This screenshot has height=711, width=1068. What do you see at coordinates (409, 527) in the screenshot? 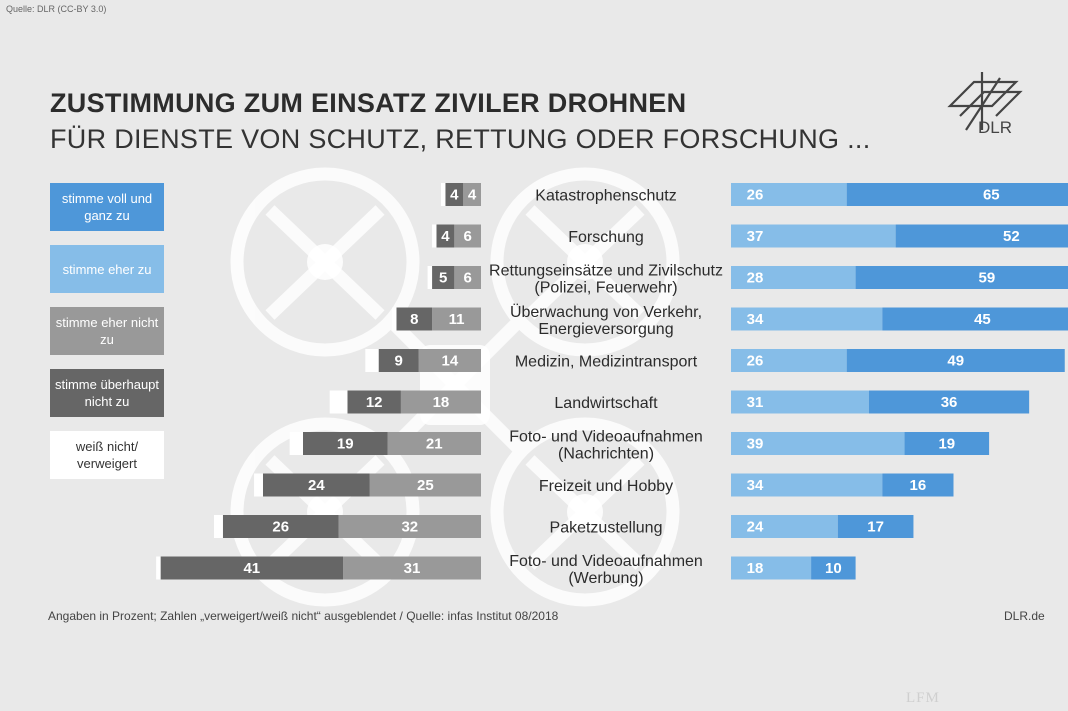
I see `value-label-eher-nicht: 32` at bounding box center [409, 527].